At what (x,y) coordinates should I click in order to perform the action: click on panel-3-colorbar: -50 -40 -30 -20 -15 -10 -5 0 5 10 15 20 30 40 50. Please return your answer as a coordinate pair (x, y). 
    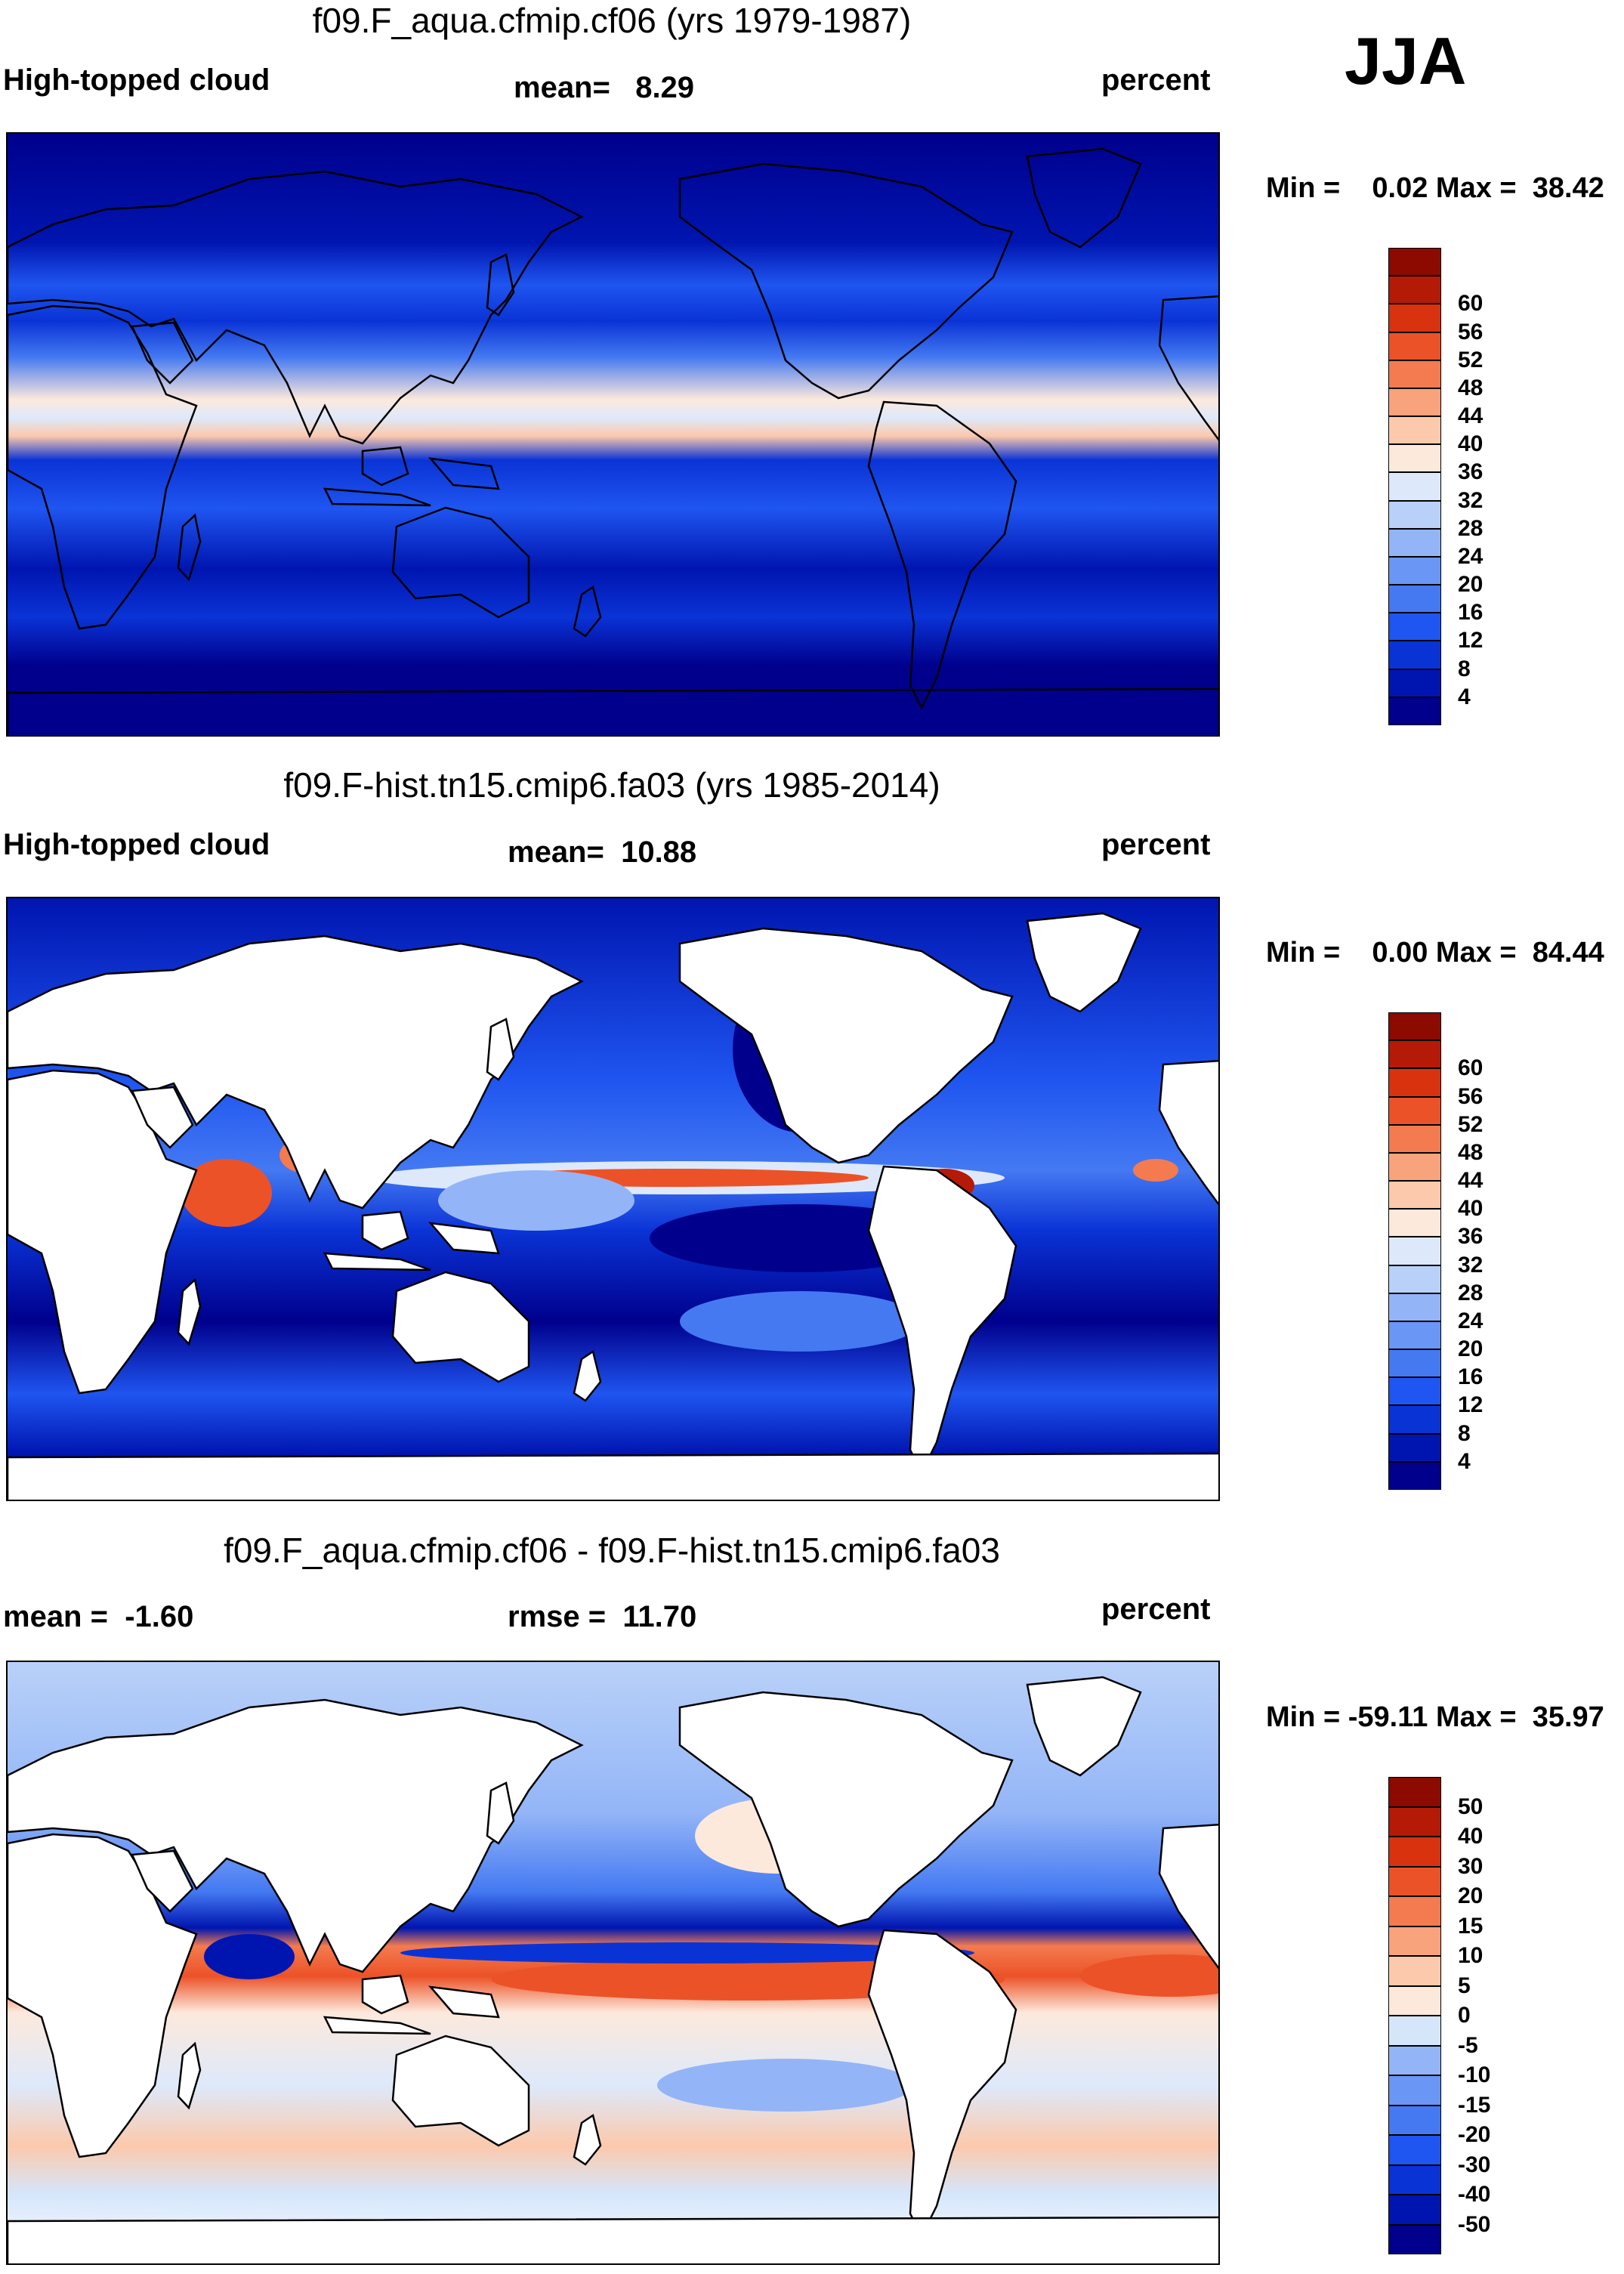
    Looking at the image, I should click on (1439, 2015).